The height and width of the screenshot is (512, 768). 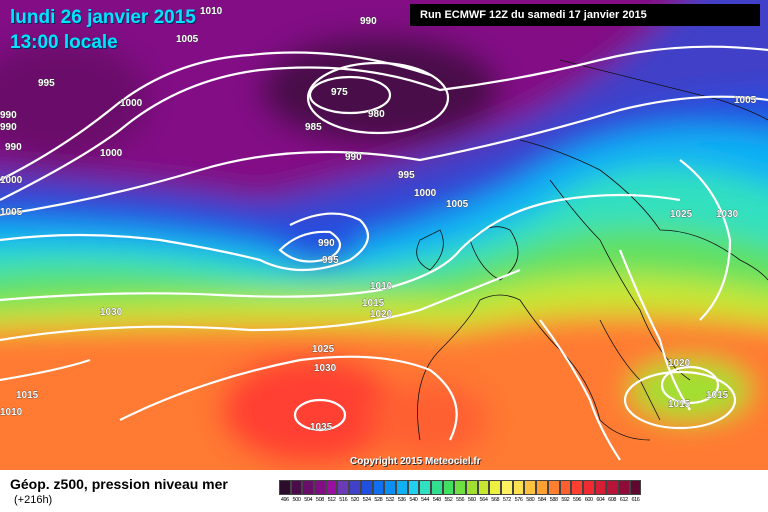 I want to click on scale-cell: 500, so click(x=296, y=494).